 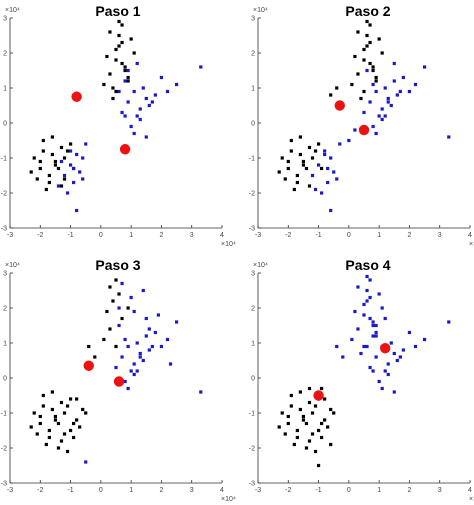 What do you see at coordinates (379, 235) in the screenshot?
I see `x-tick-label: 1` at bounding box center [379, 235].